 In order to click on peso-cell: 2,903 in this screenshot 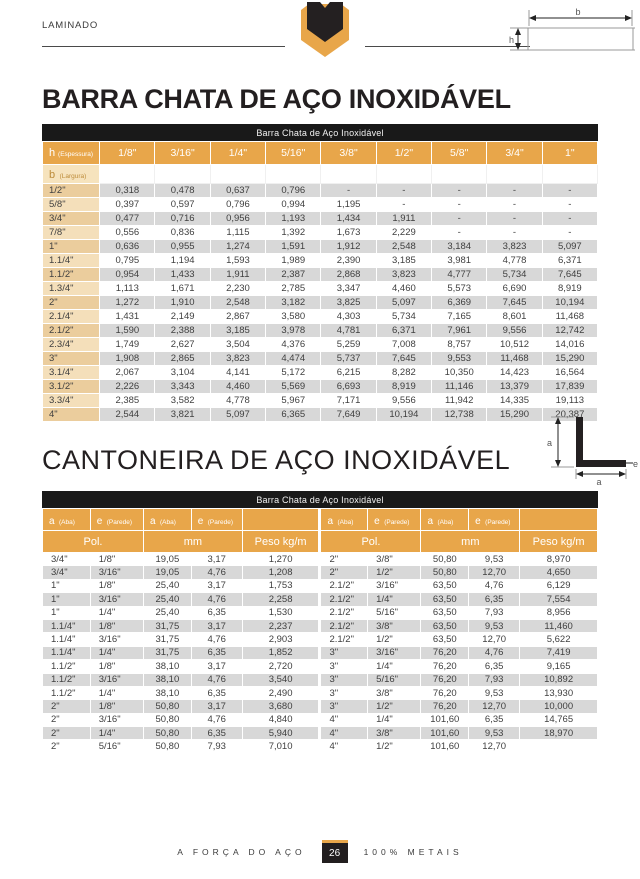, I will do `click(281, 639)`.